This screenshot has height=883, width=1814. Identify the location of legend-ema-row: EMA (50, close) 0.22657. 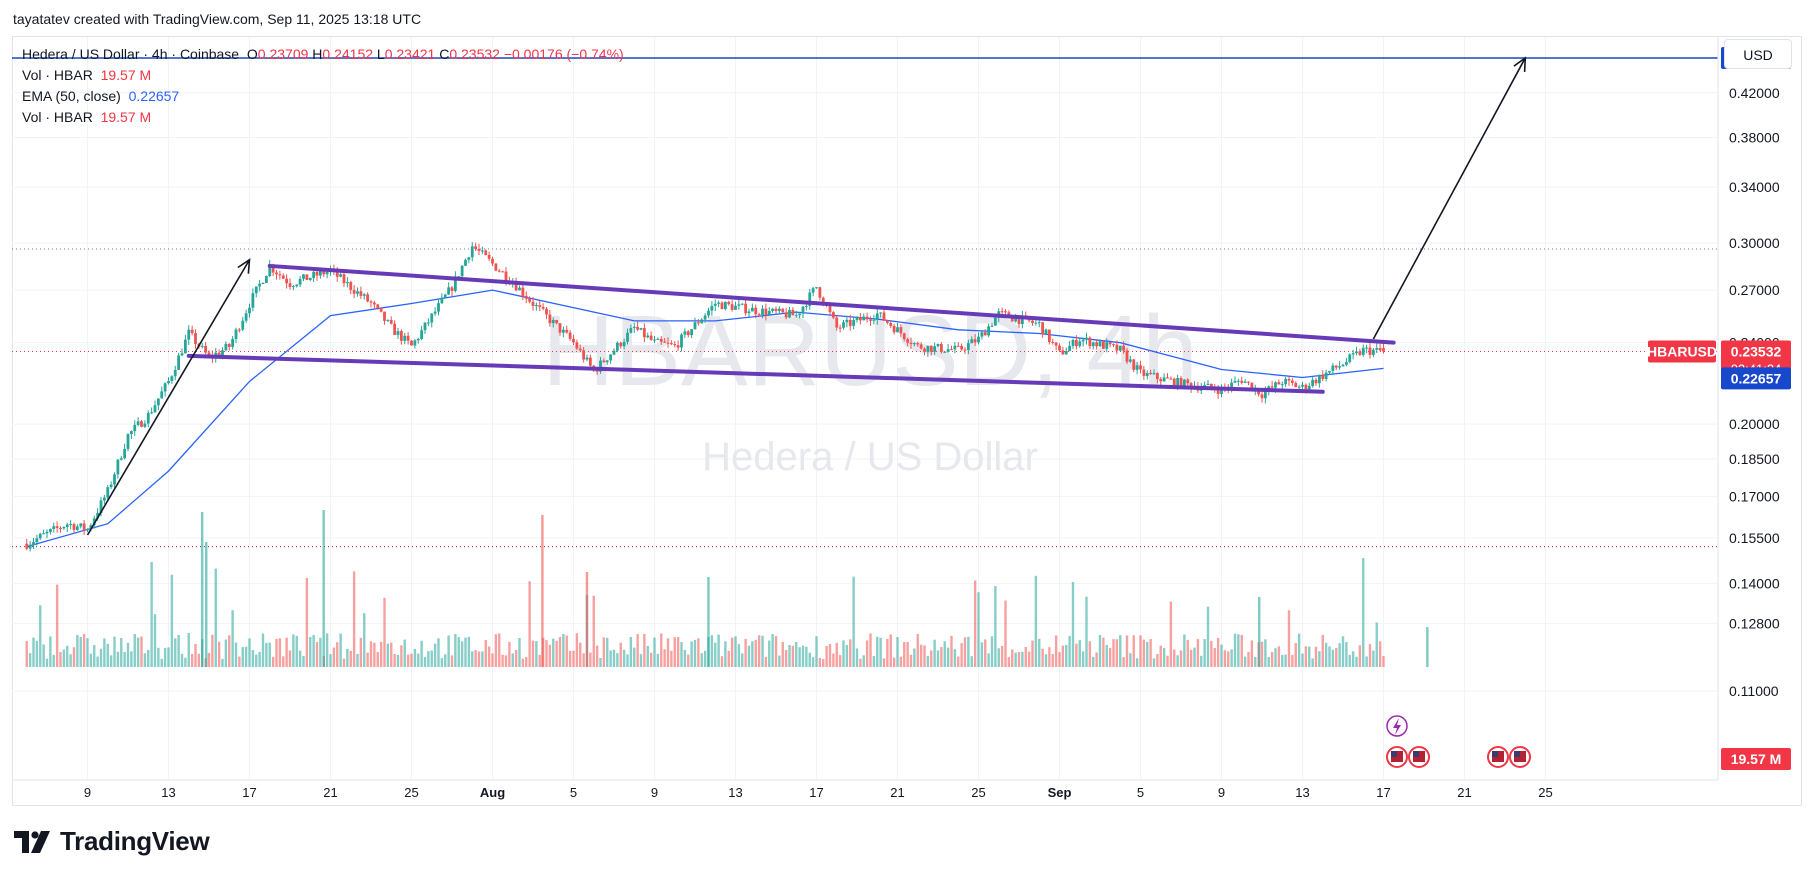
(323, 96).